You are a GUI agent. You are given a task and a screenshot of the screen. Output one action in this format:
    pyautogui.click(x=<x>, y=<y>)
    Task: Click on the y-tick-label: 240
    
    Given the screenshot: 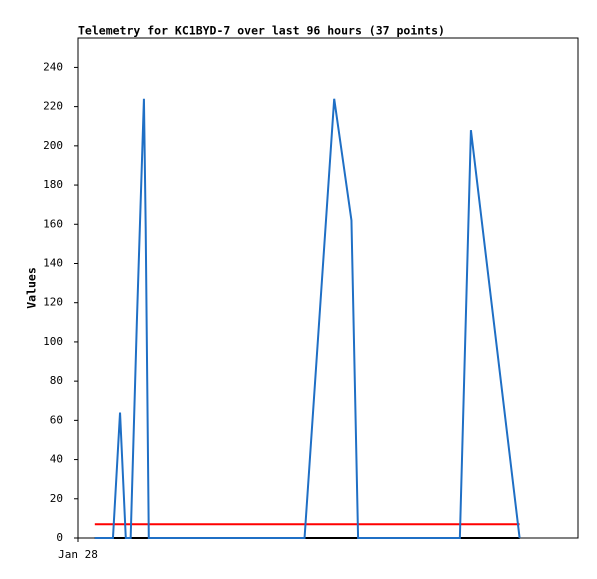 What is the action you would take?
    pyautogui.click(x=53, y=66)
    